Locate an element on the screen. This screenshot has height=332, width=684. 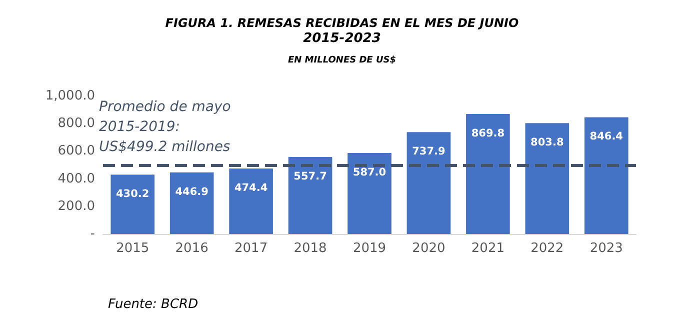
x-tick-label: 2023 is located at coordinates (606, 248).